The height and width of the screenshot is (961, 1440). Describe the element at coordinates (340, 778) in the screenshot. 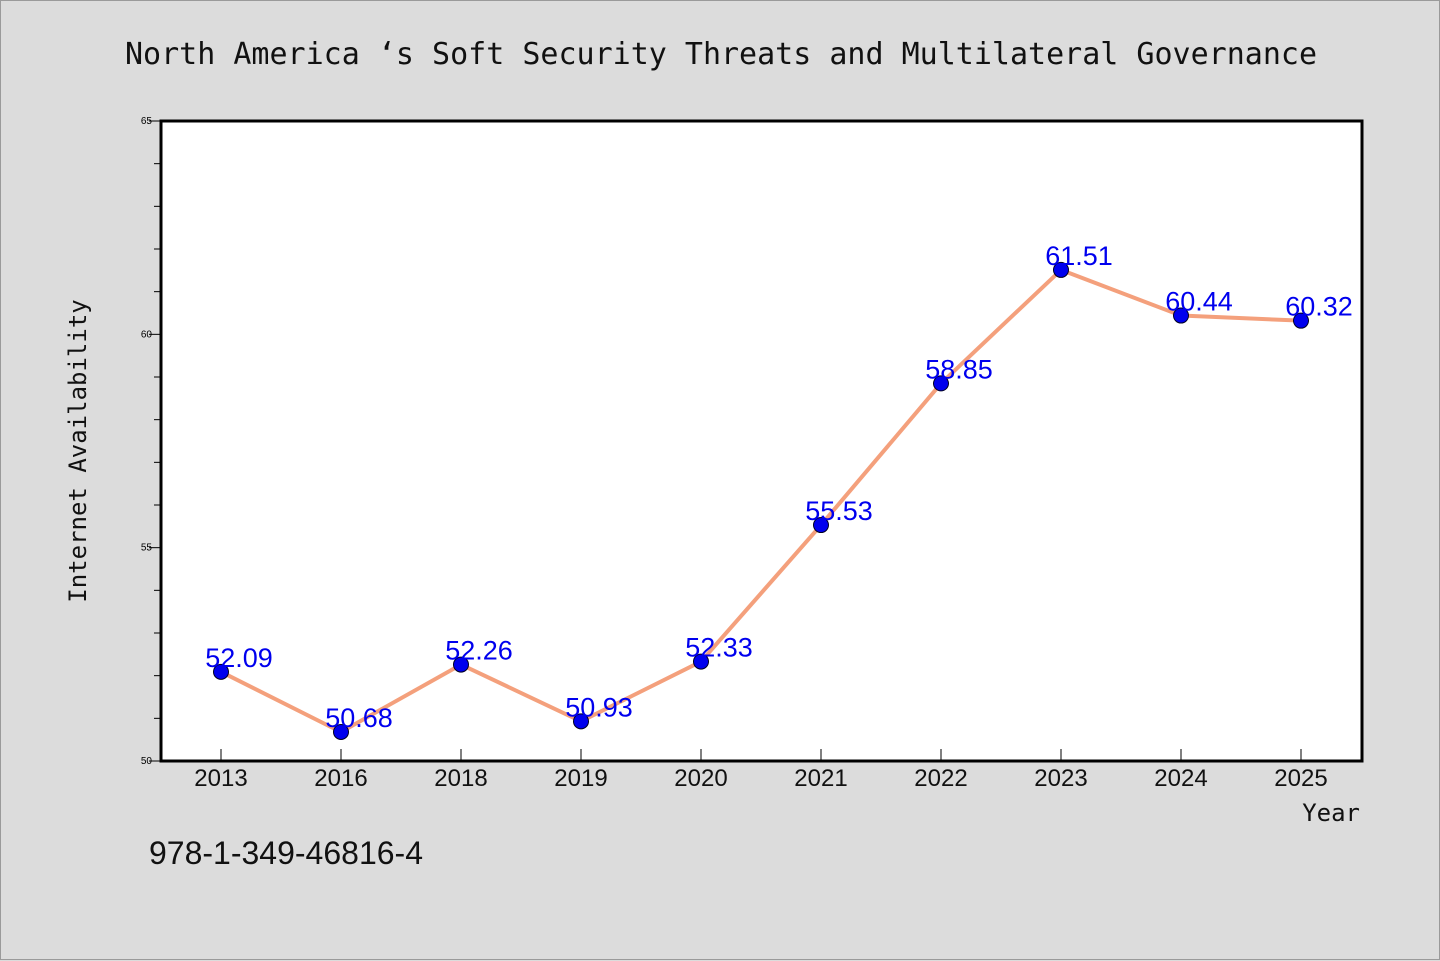

I see `x-tick-label: 2016` at that location.